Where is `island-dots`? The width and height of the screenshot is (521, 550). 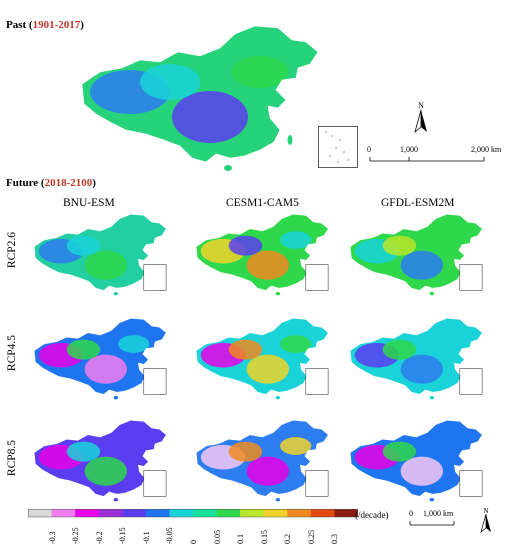
island-dots is located at coordinates (337, 147).